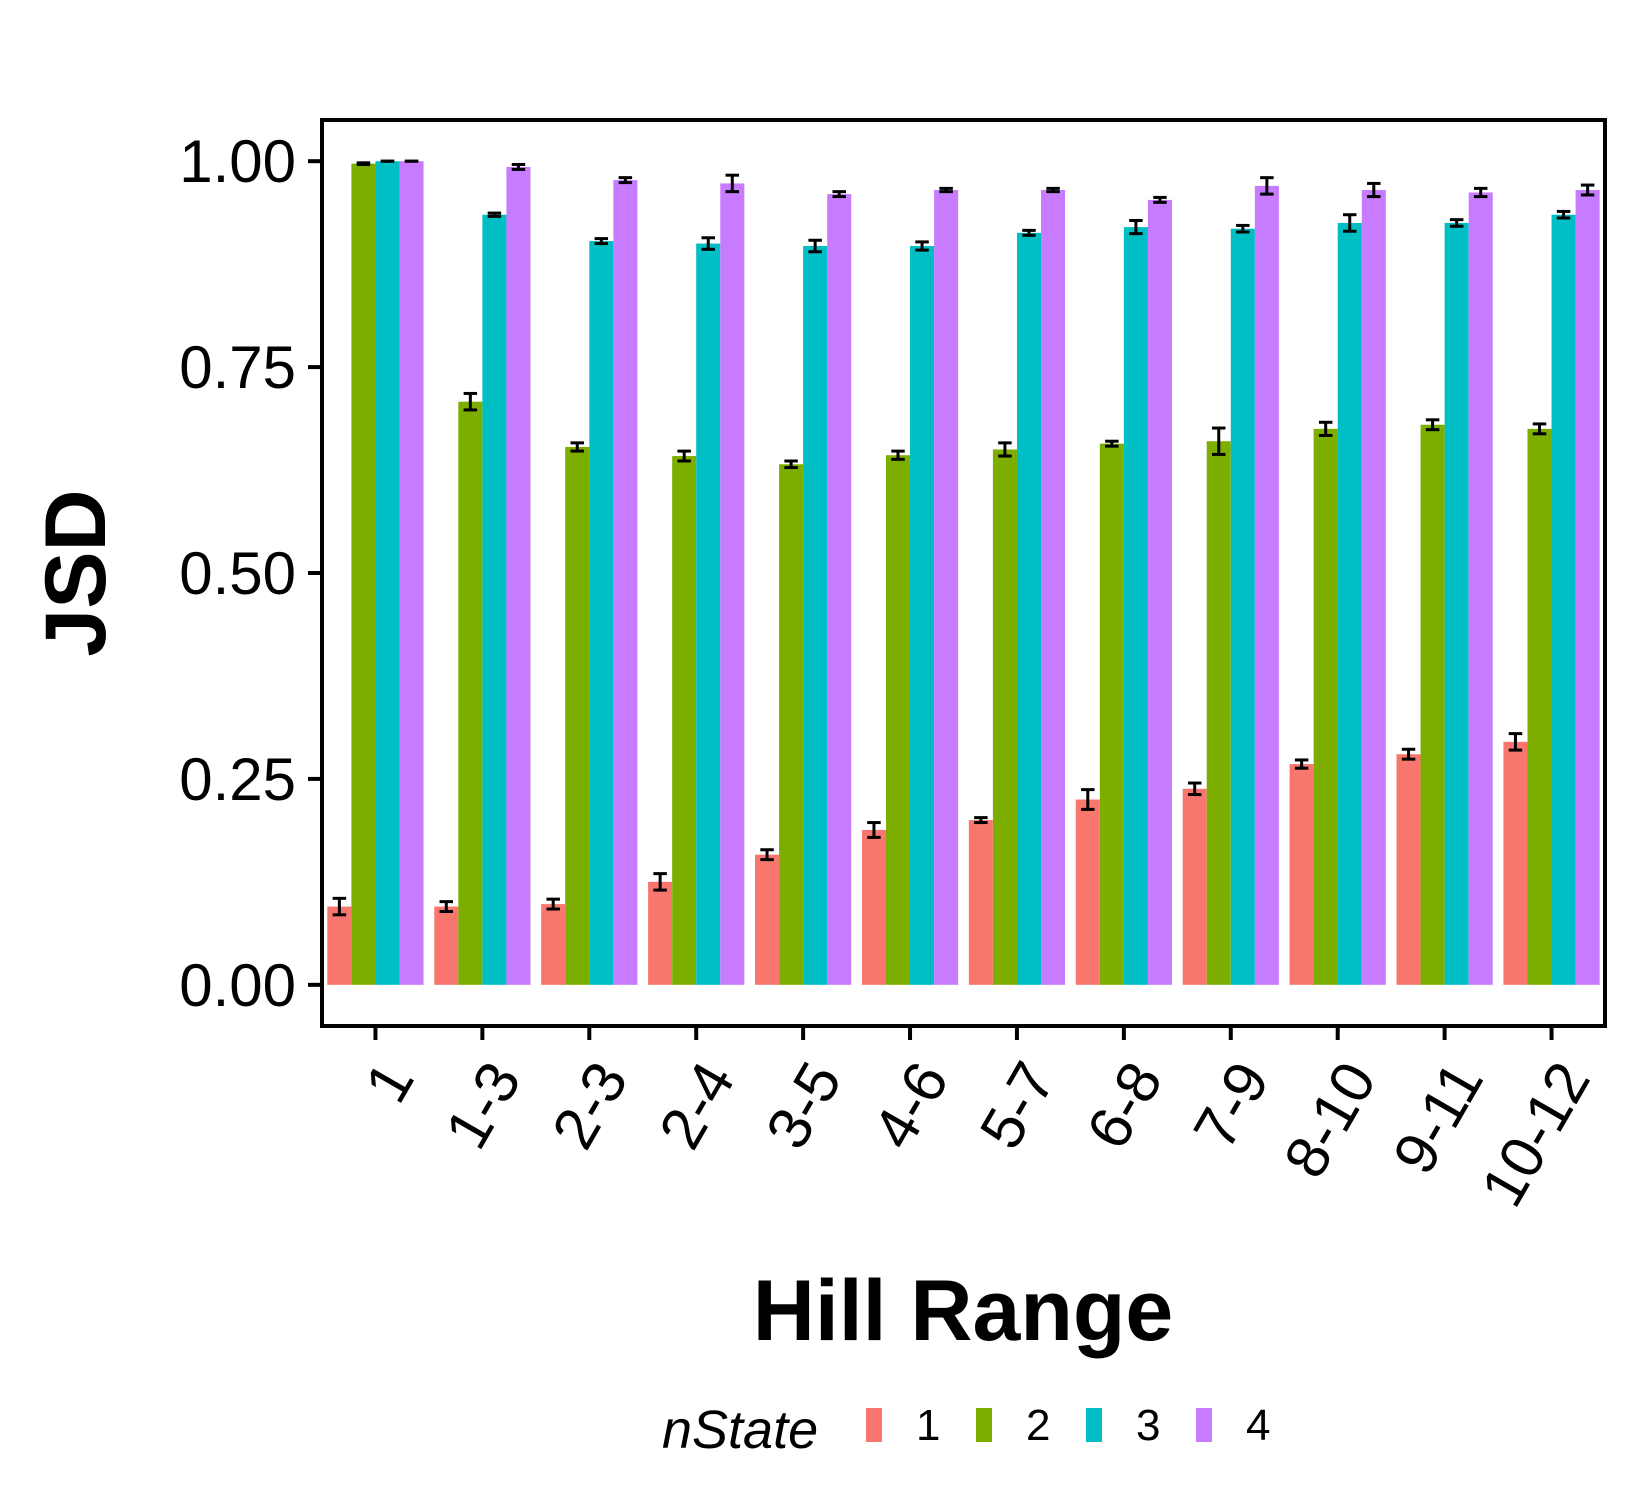 The width and height of the screenshot is (1650, 1500). What do you see at coordinates (928, 1425) in the screenshot?
I see `legend-label-1: 1` at bounding box center [928, 1425].